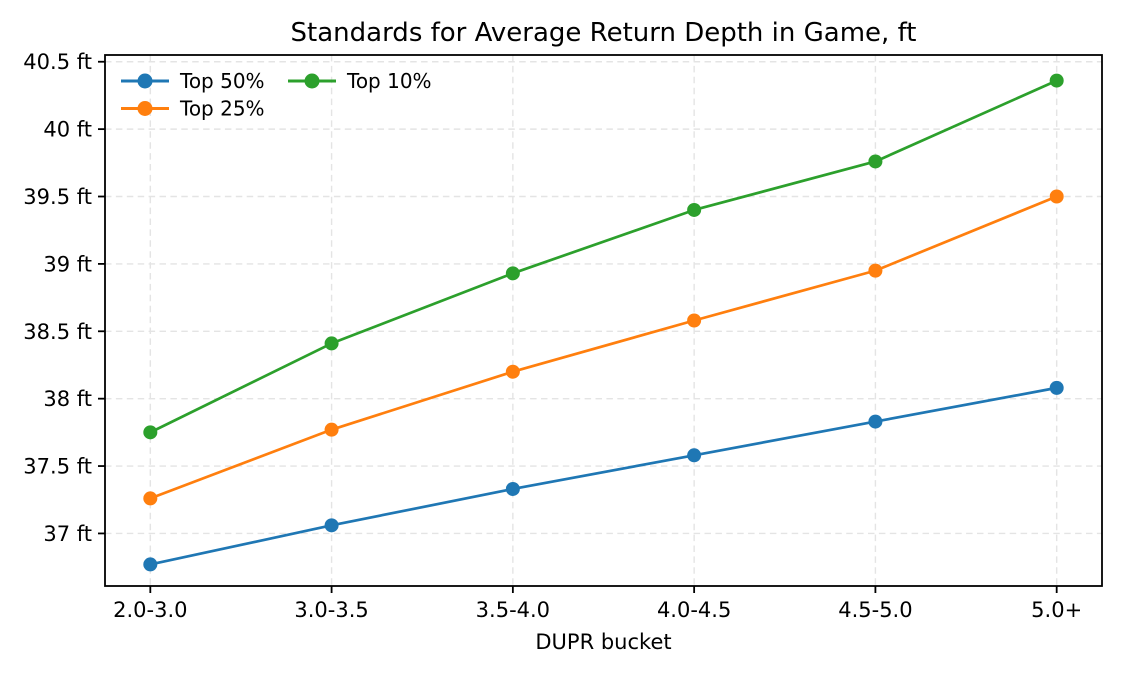 This screenshot has height=675, width=1125. Describe the element at coordinates (1056, 610) in the screenshot. I see `x-tick-label: 5.0+` at that location.